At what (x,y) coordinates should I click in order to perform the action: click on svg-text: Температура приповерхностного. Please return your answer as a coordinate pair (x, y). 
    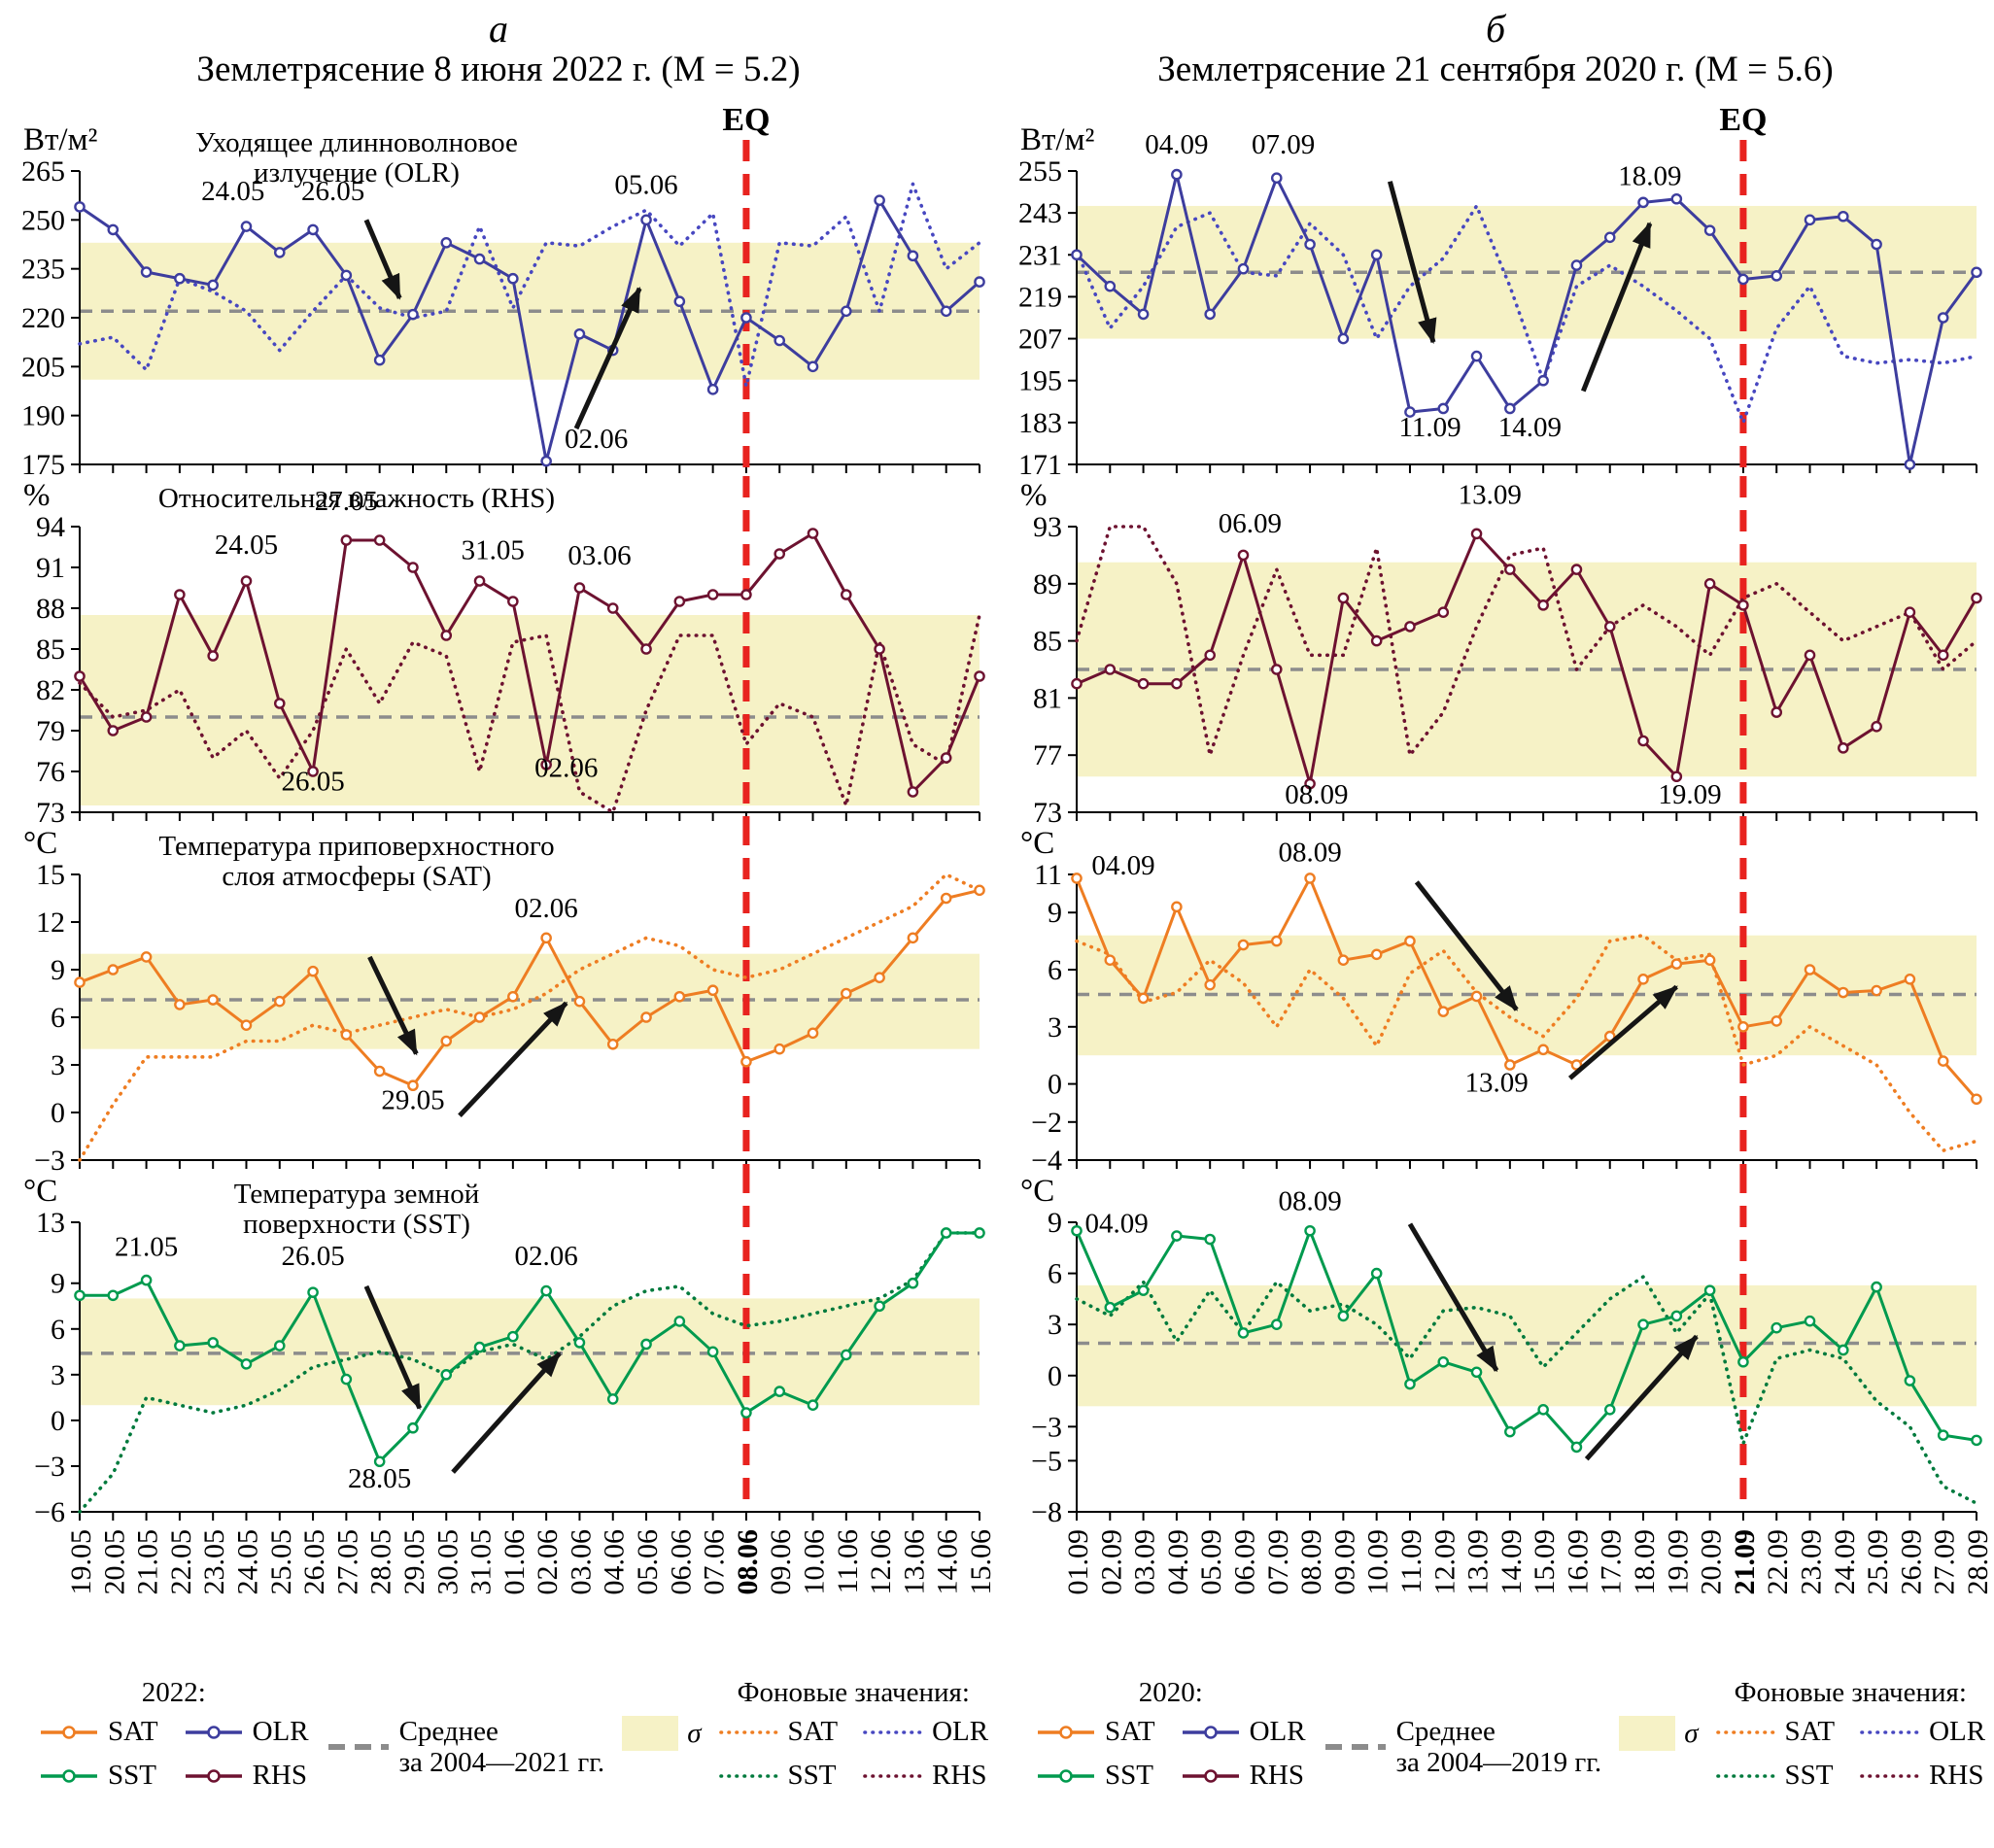
    Looking at the image, I should click on (356, 846).